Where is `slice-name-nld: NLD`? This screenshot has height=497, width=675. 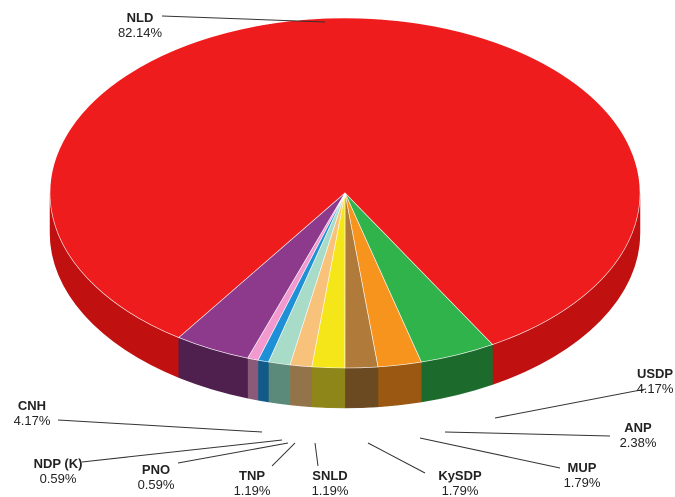 slice-name-nld: NLD is located at coordinates (140, 17).